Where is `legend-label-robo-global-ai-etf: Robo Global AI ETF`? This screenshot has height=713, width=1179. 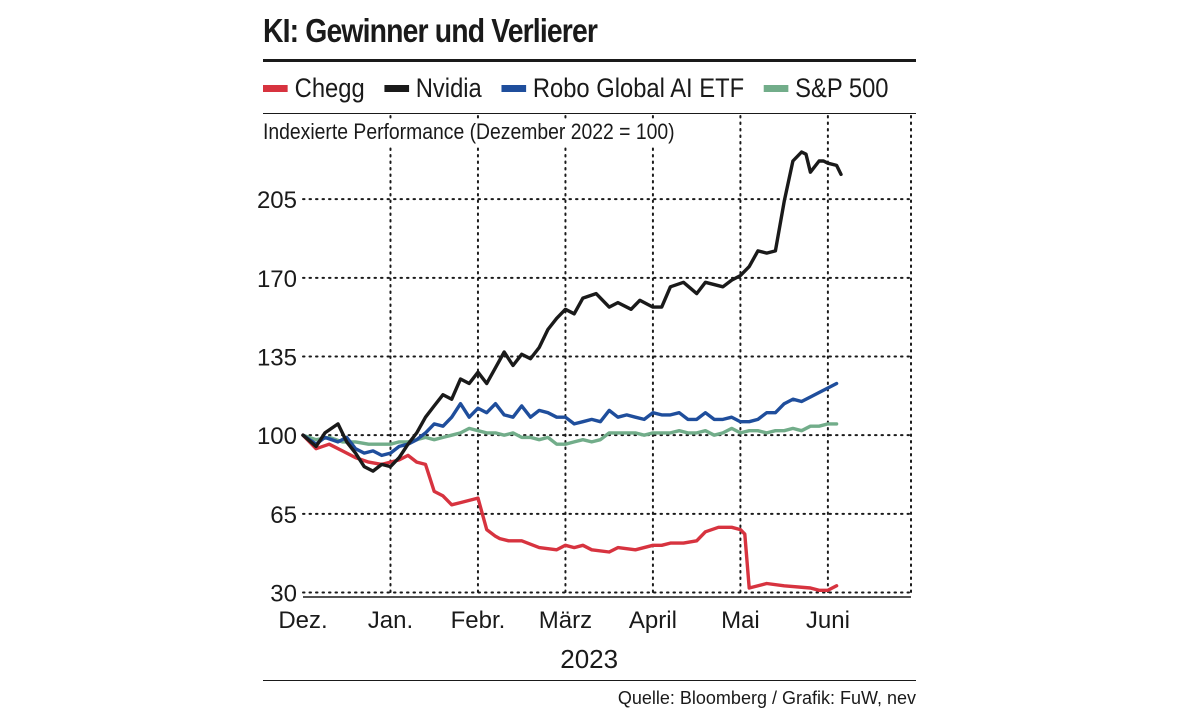
legend-label-robo-global-ai-etf: Robo Global AI ETF is located at coordinates (638, 87).